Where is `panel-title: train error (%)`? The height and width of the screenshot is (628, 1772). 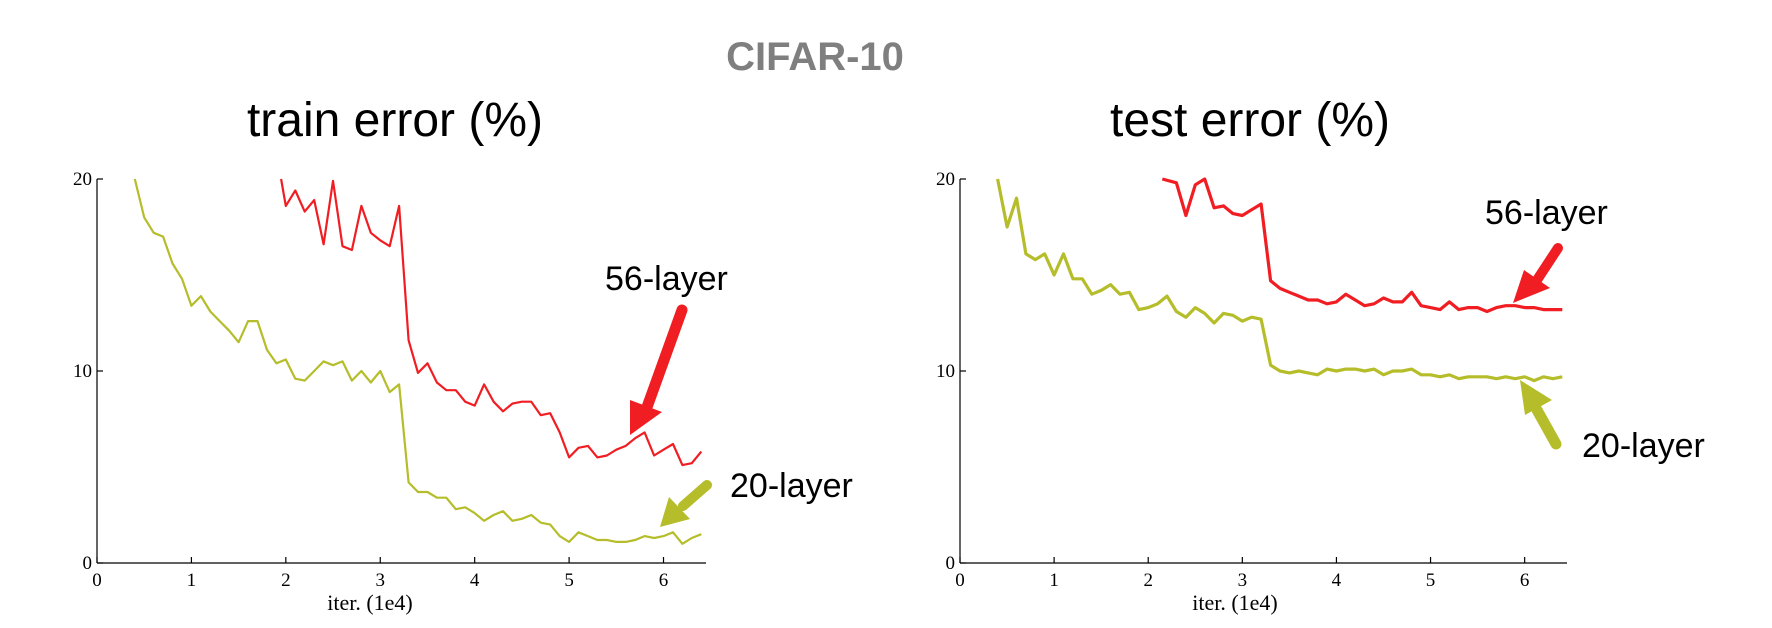
panel-title: train error (%) is located at coordinates (395, 120).